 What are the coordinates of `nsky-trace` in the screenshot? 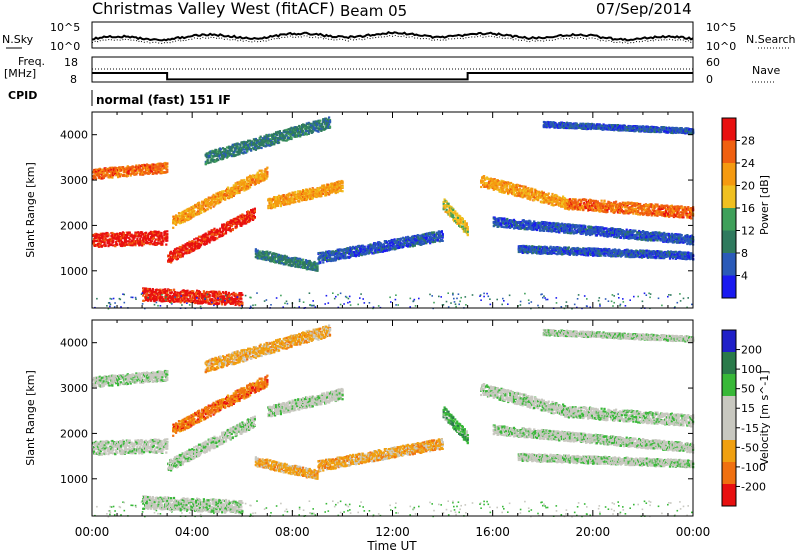 It's located at (392, 36).